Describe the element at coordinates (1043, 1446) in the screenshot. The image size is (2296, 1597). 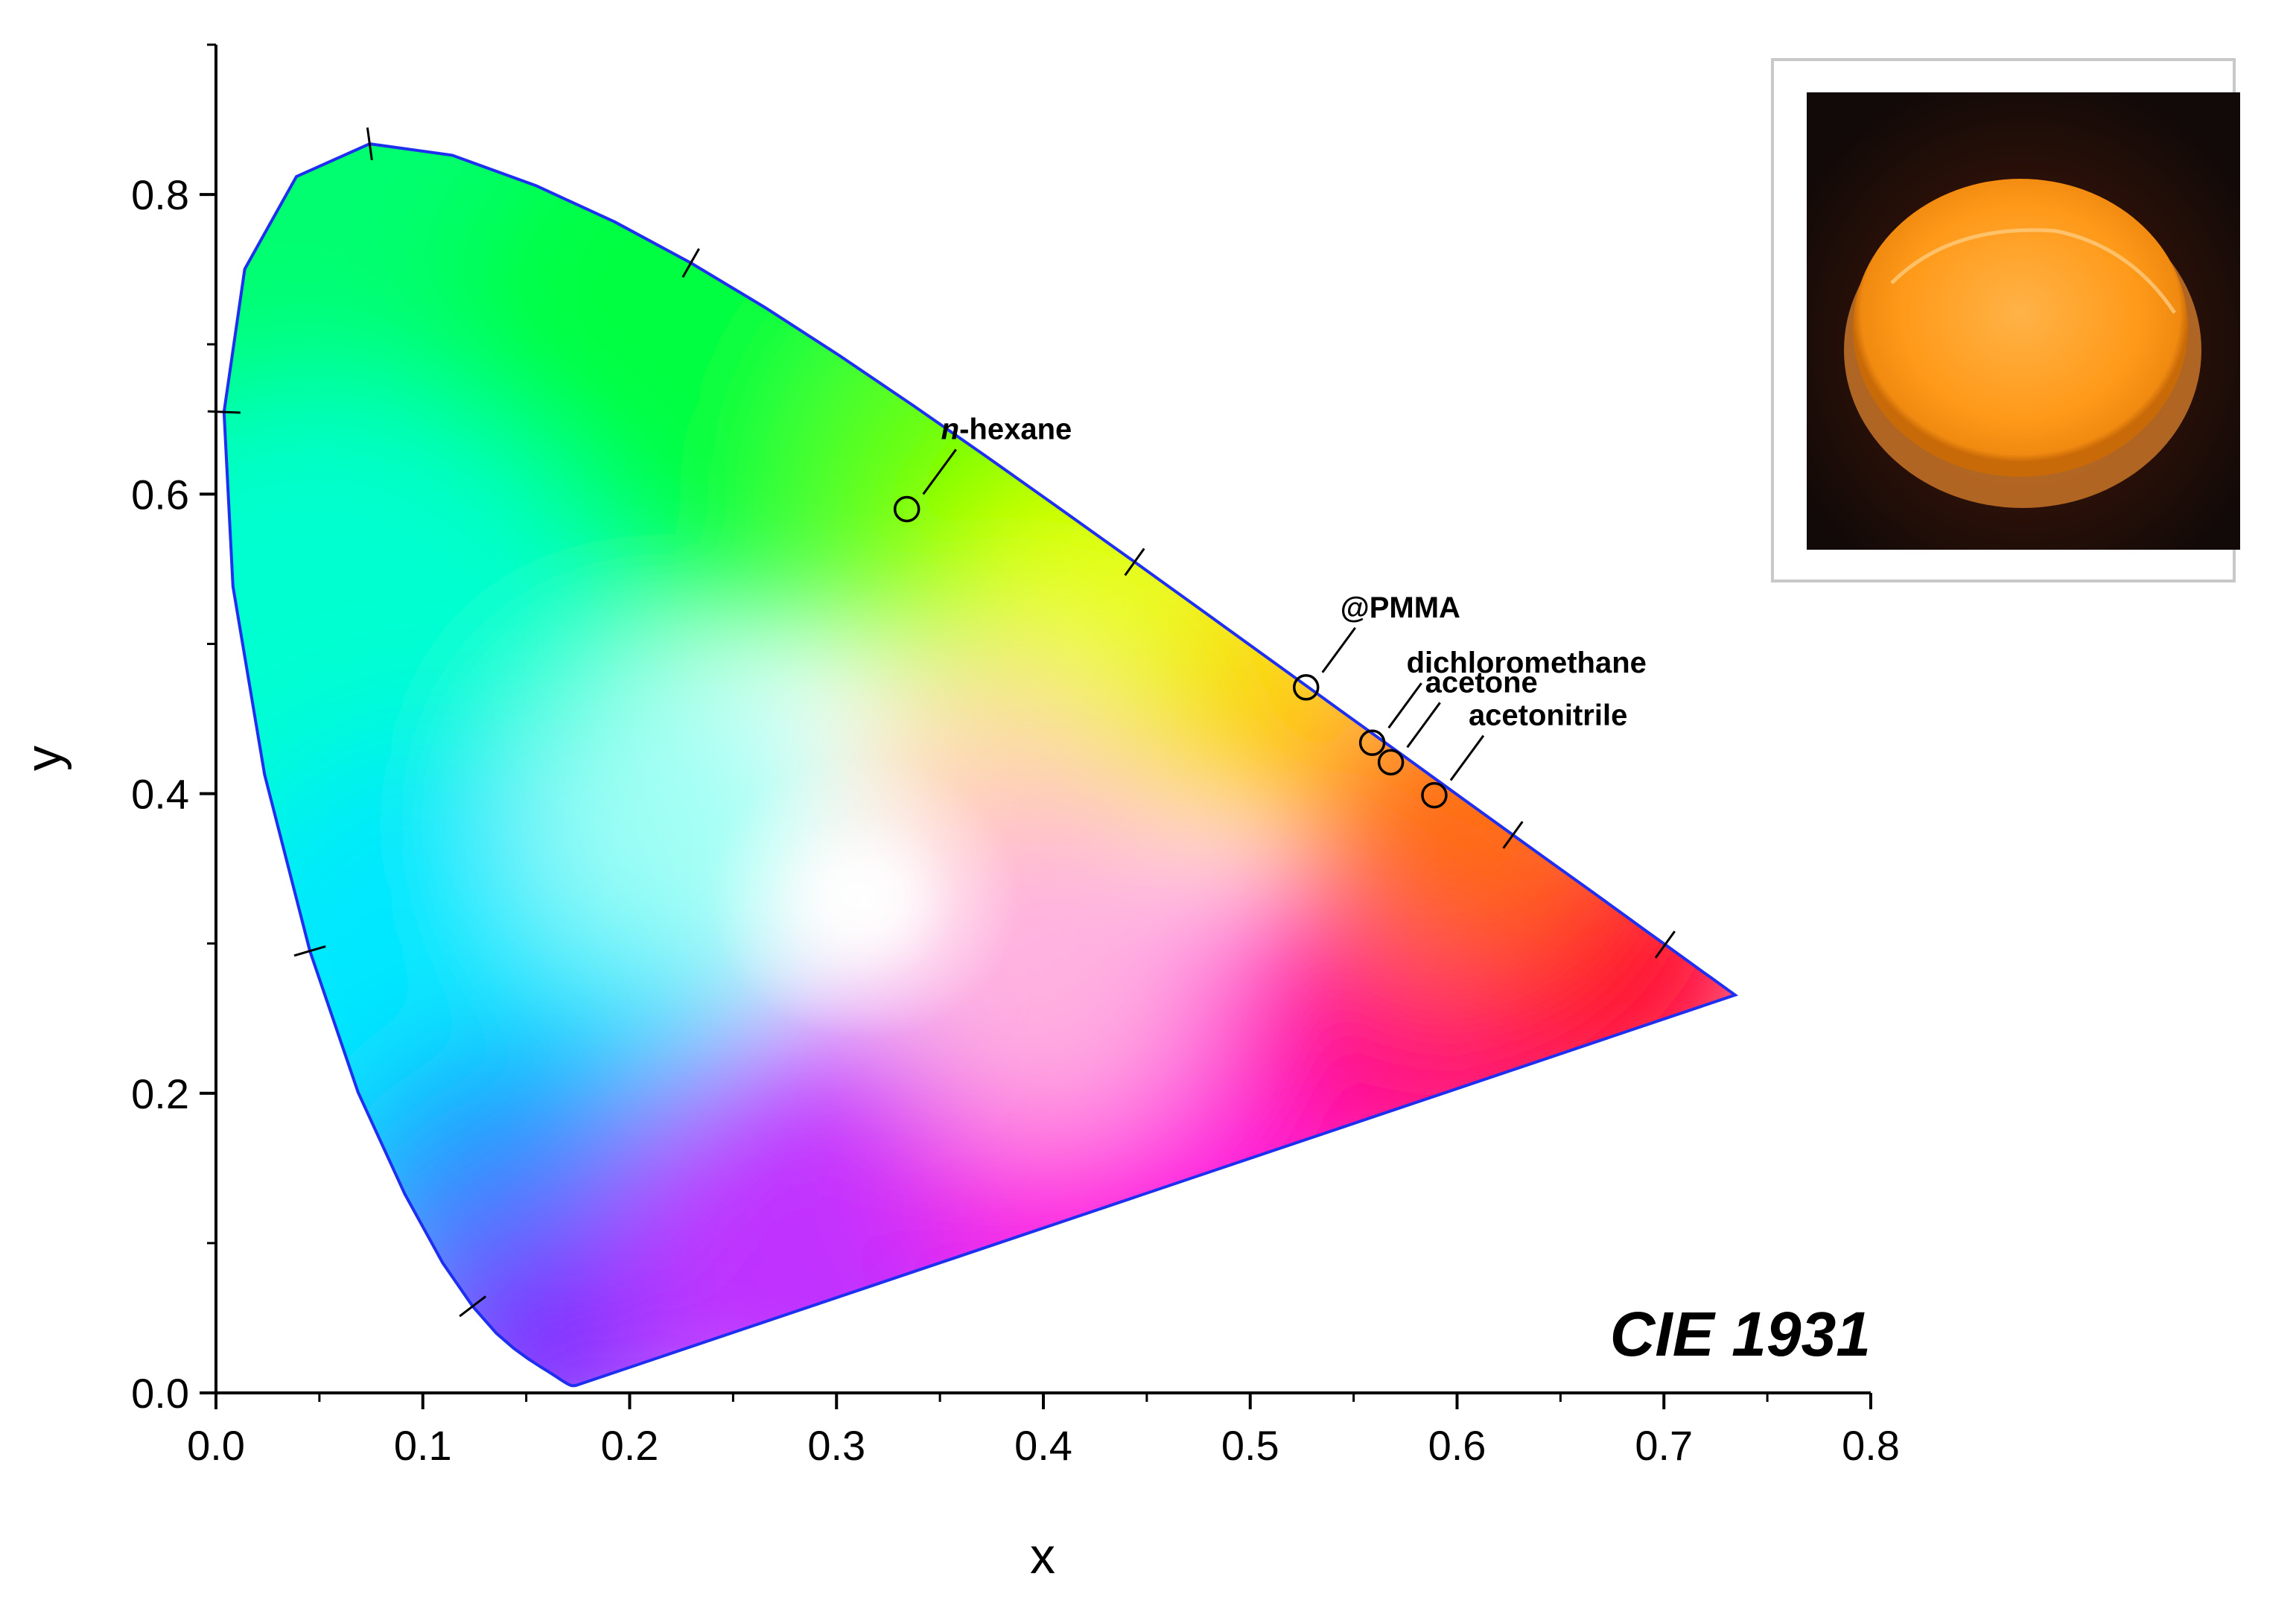
I see `x-tick-label: 0.4` at that location.